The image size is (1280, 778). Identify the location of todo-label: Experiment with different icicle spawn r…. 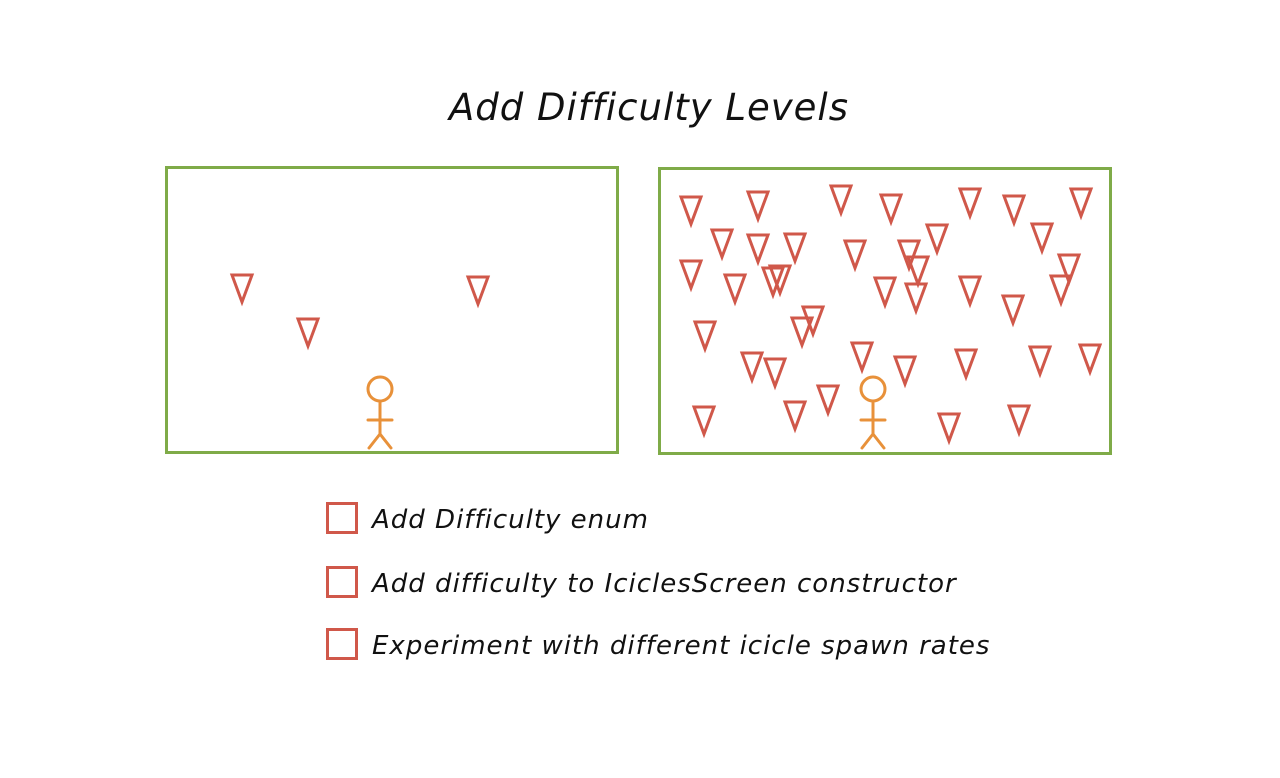
(681, 646).